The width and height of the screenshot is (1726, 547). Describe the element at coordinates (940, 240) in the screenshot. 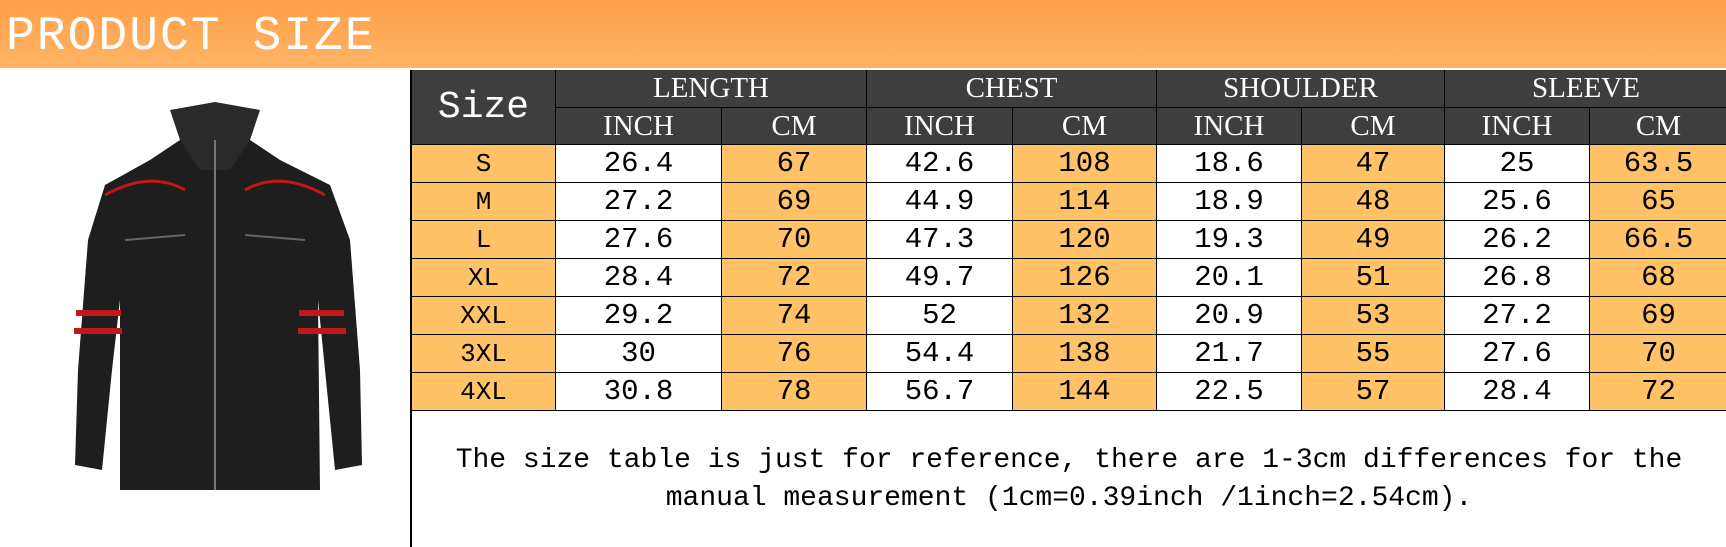

I see `value-cell: 47.3` at that location.